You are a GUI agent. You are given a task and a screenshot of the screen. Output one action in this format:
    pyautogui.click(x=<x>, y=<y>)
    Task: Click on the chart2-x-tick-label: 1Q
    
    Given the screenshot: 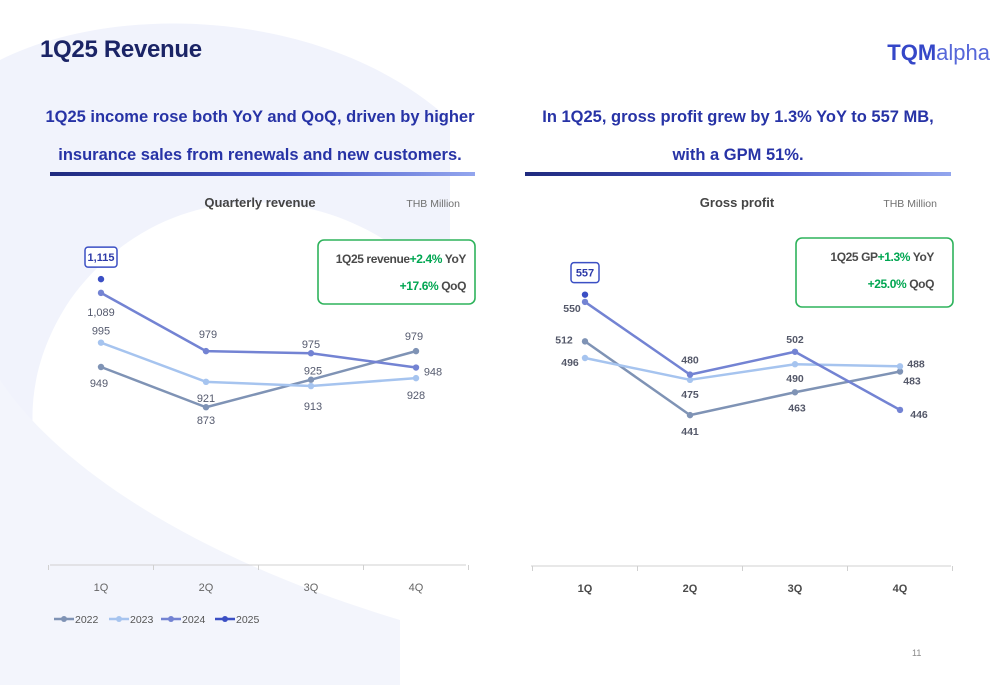 What is the action you would take?
    pyautogui.click(x=585, y=589)
    